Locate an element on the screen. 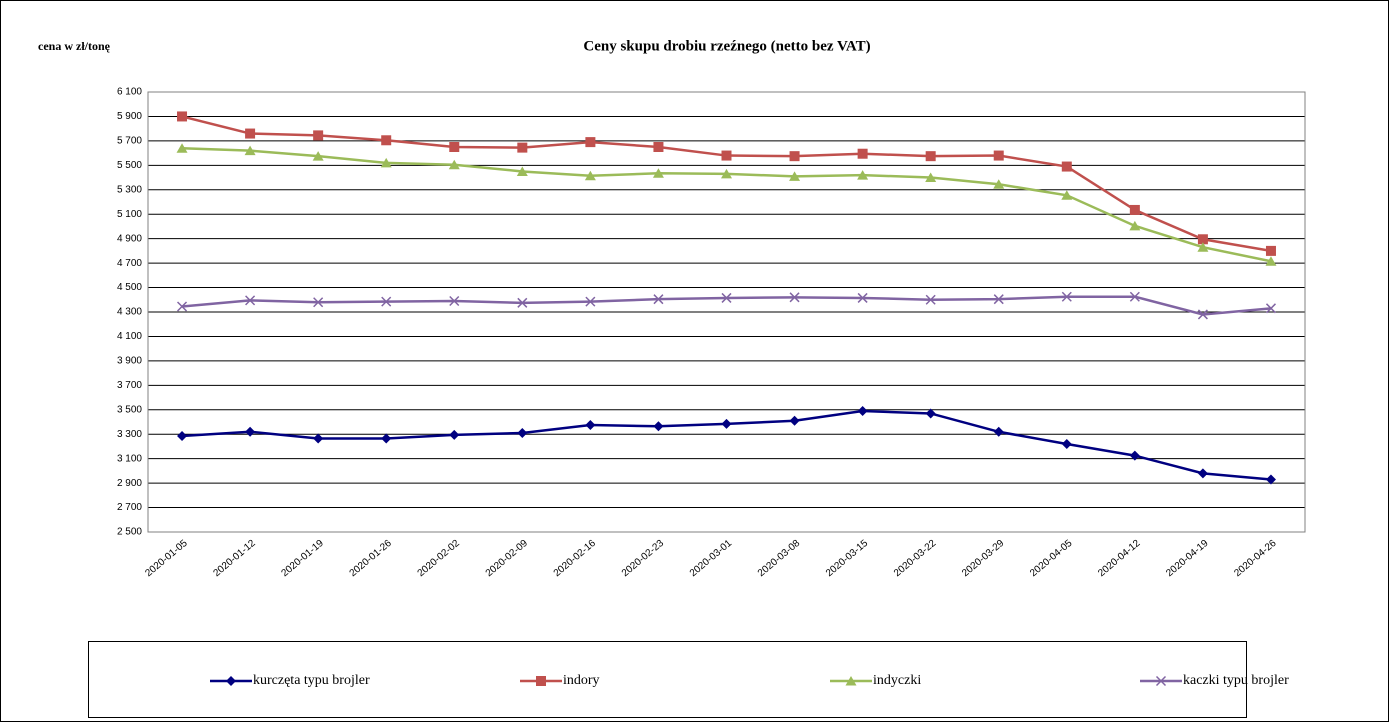 This screenshot has height=727, width=1394. y-tick-label: 5 700 is located at coordinates (129, 141).